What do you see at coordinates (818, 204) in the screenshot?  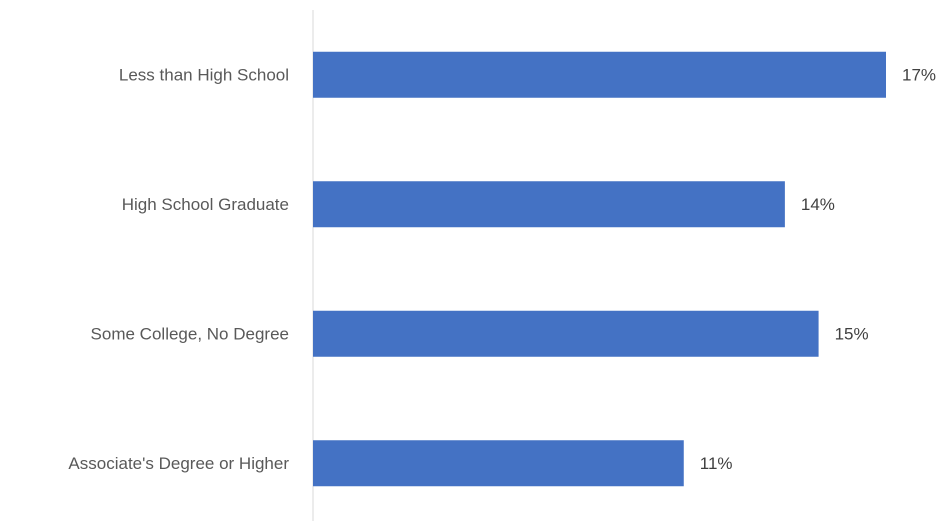 I see `data-label: 14%` at bounding box center [818, 204].